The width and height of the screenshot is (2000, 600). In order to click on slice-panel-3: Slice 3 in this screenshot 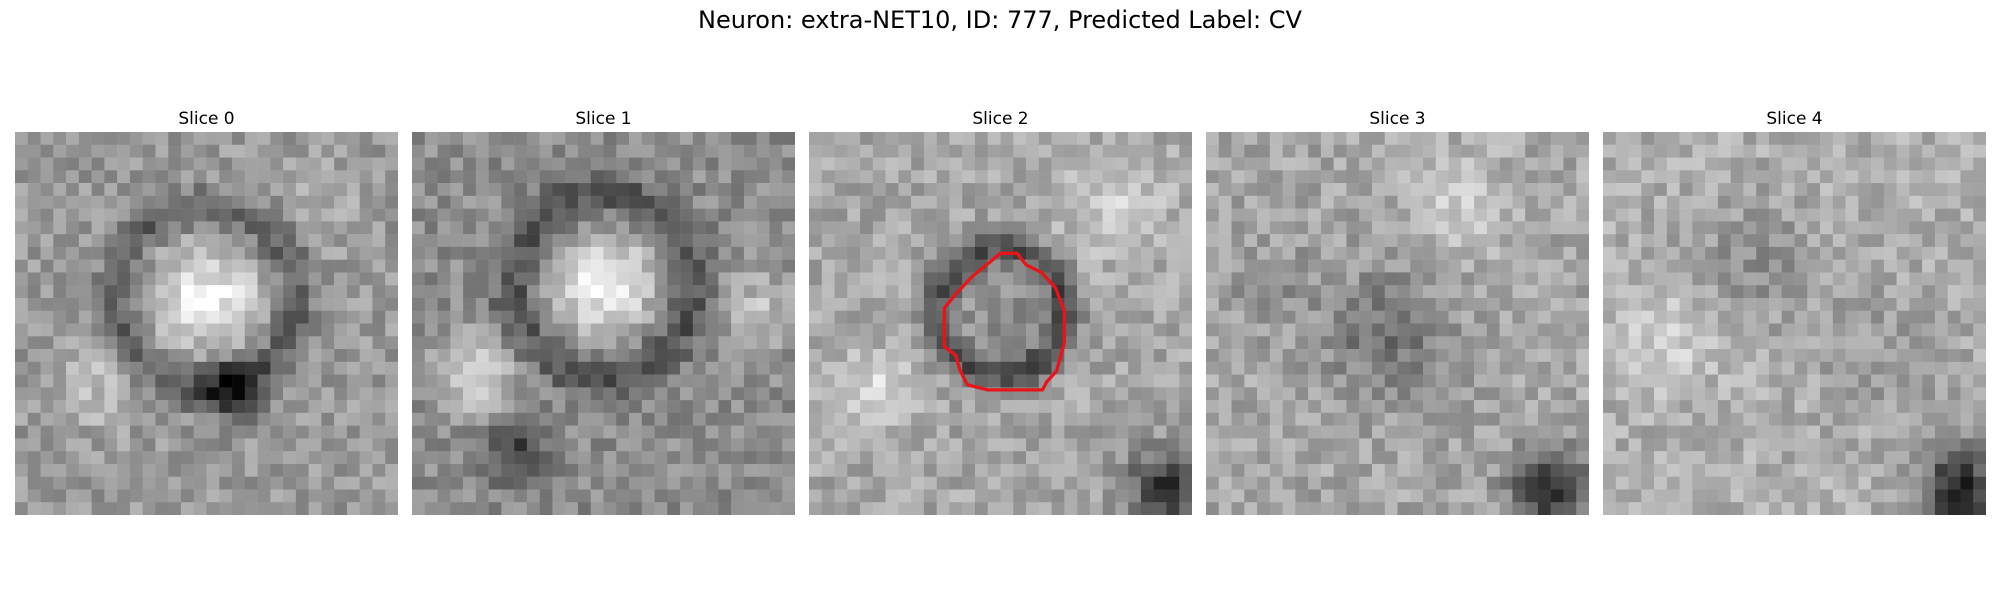, I will do `click(1397, 310)`.